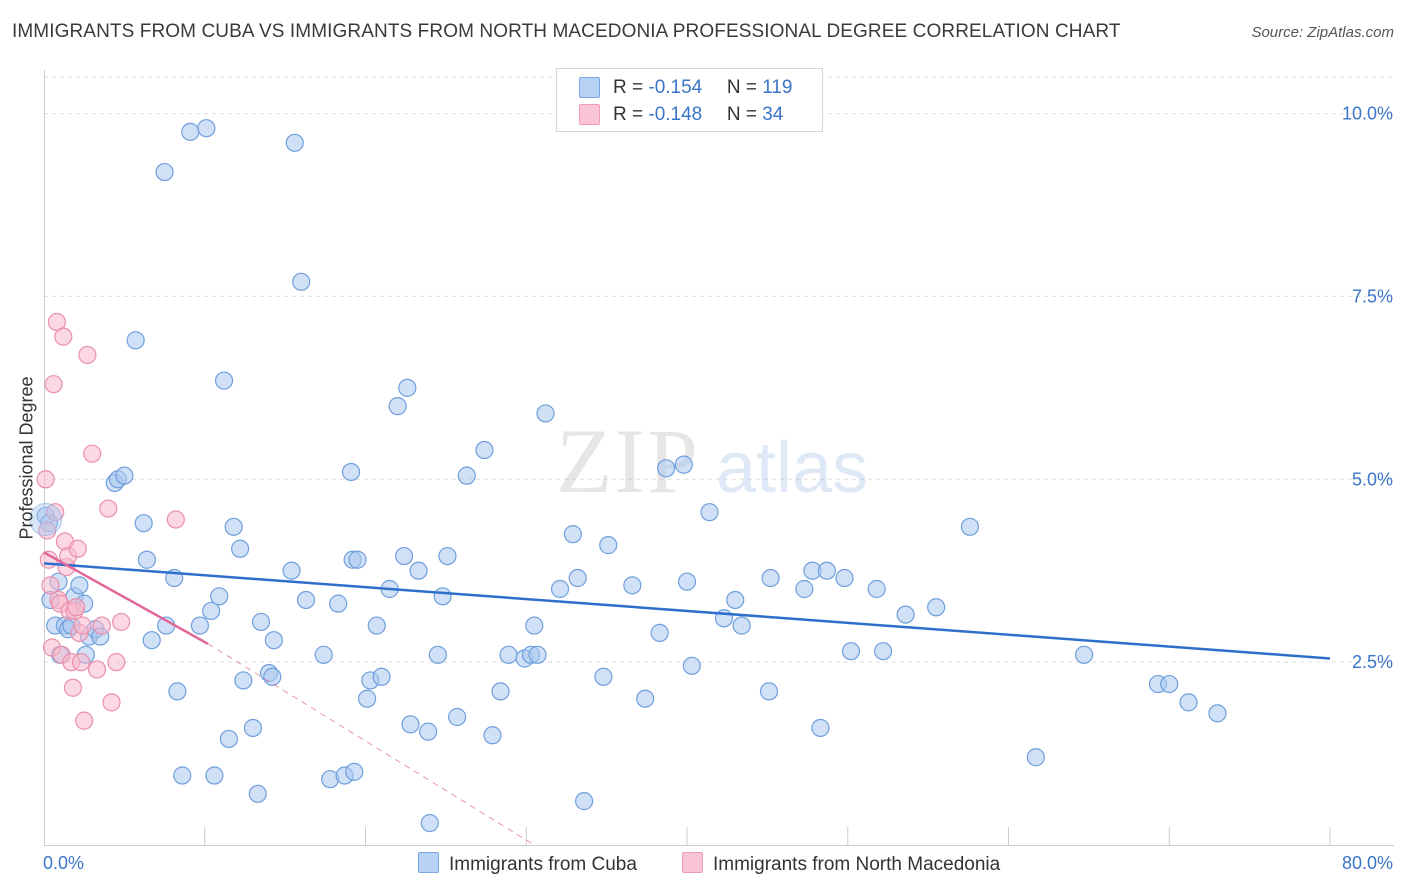 This screenshot has height=892, width=1406. I want to click on legend-r-value: -0.154, so click(675, 87).